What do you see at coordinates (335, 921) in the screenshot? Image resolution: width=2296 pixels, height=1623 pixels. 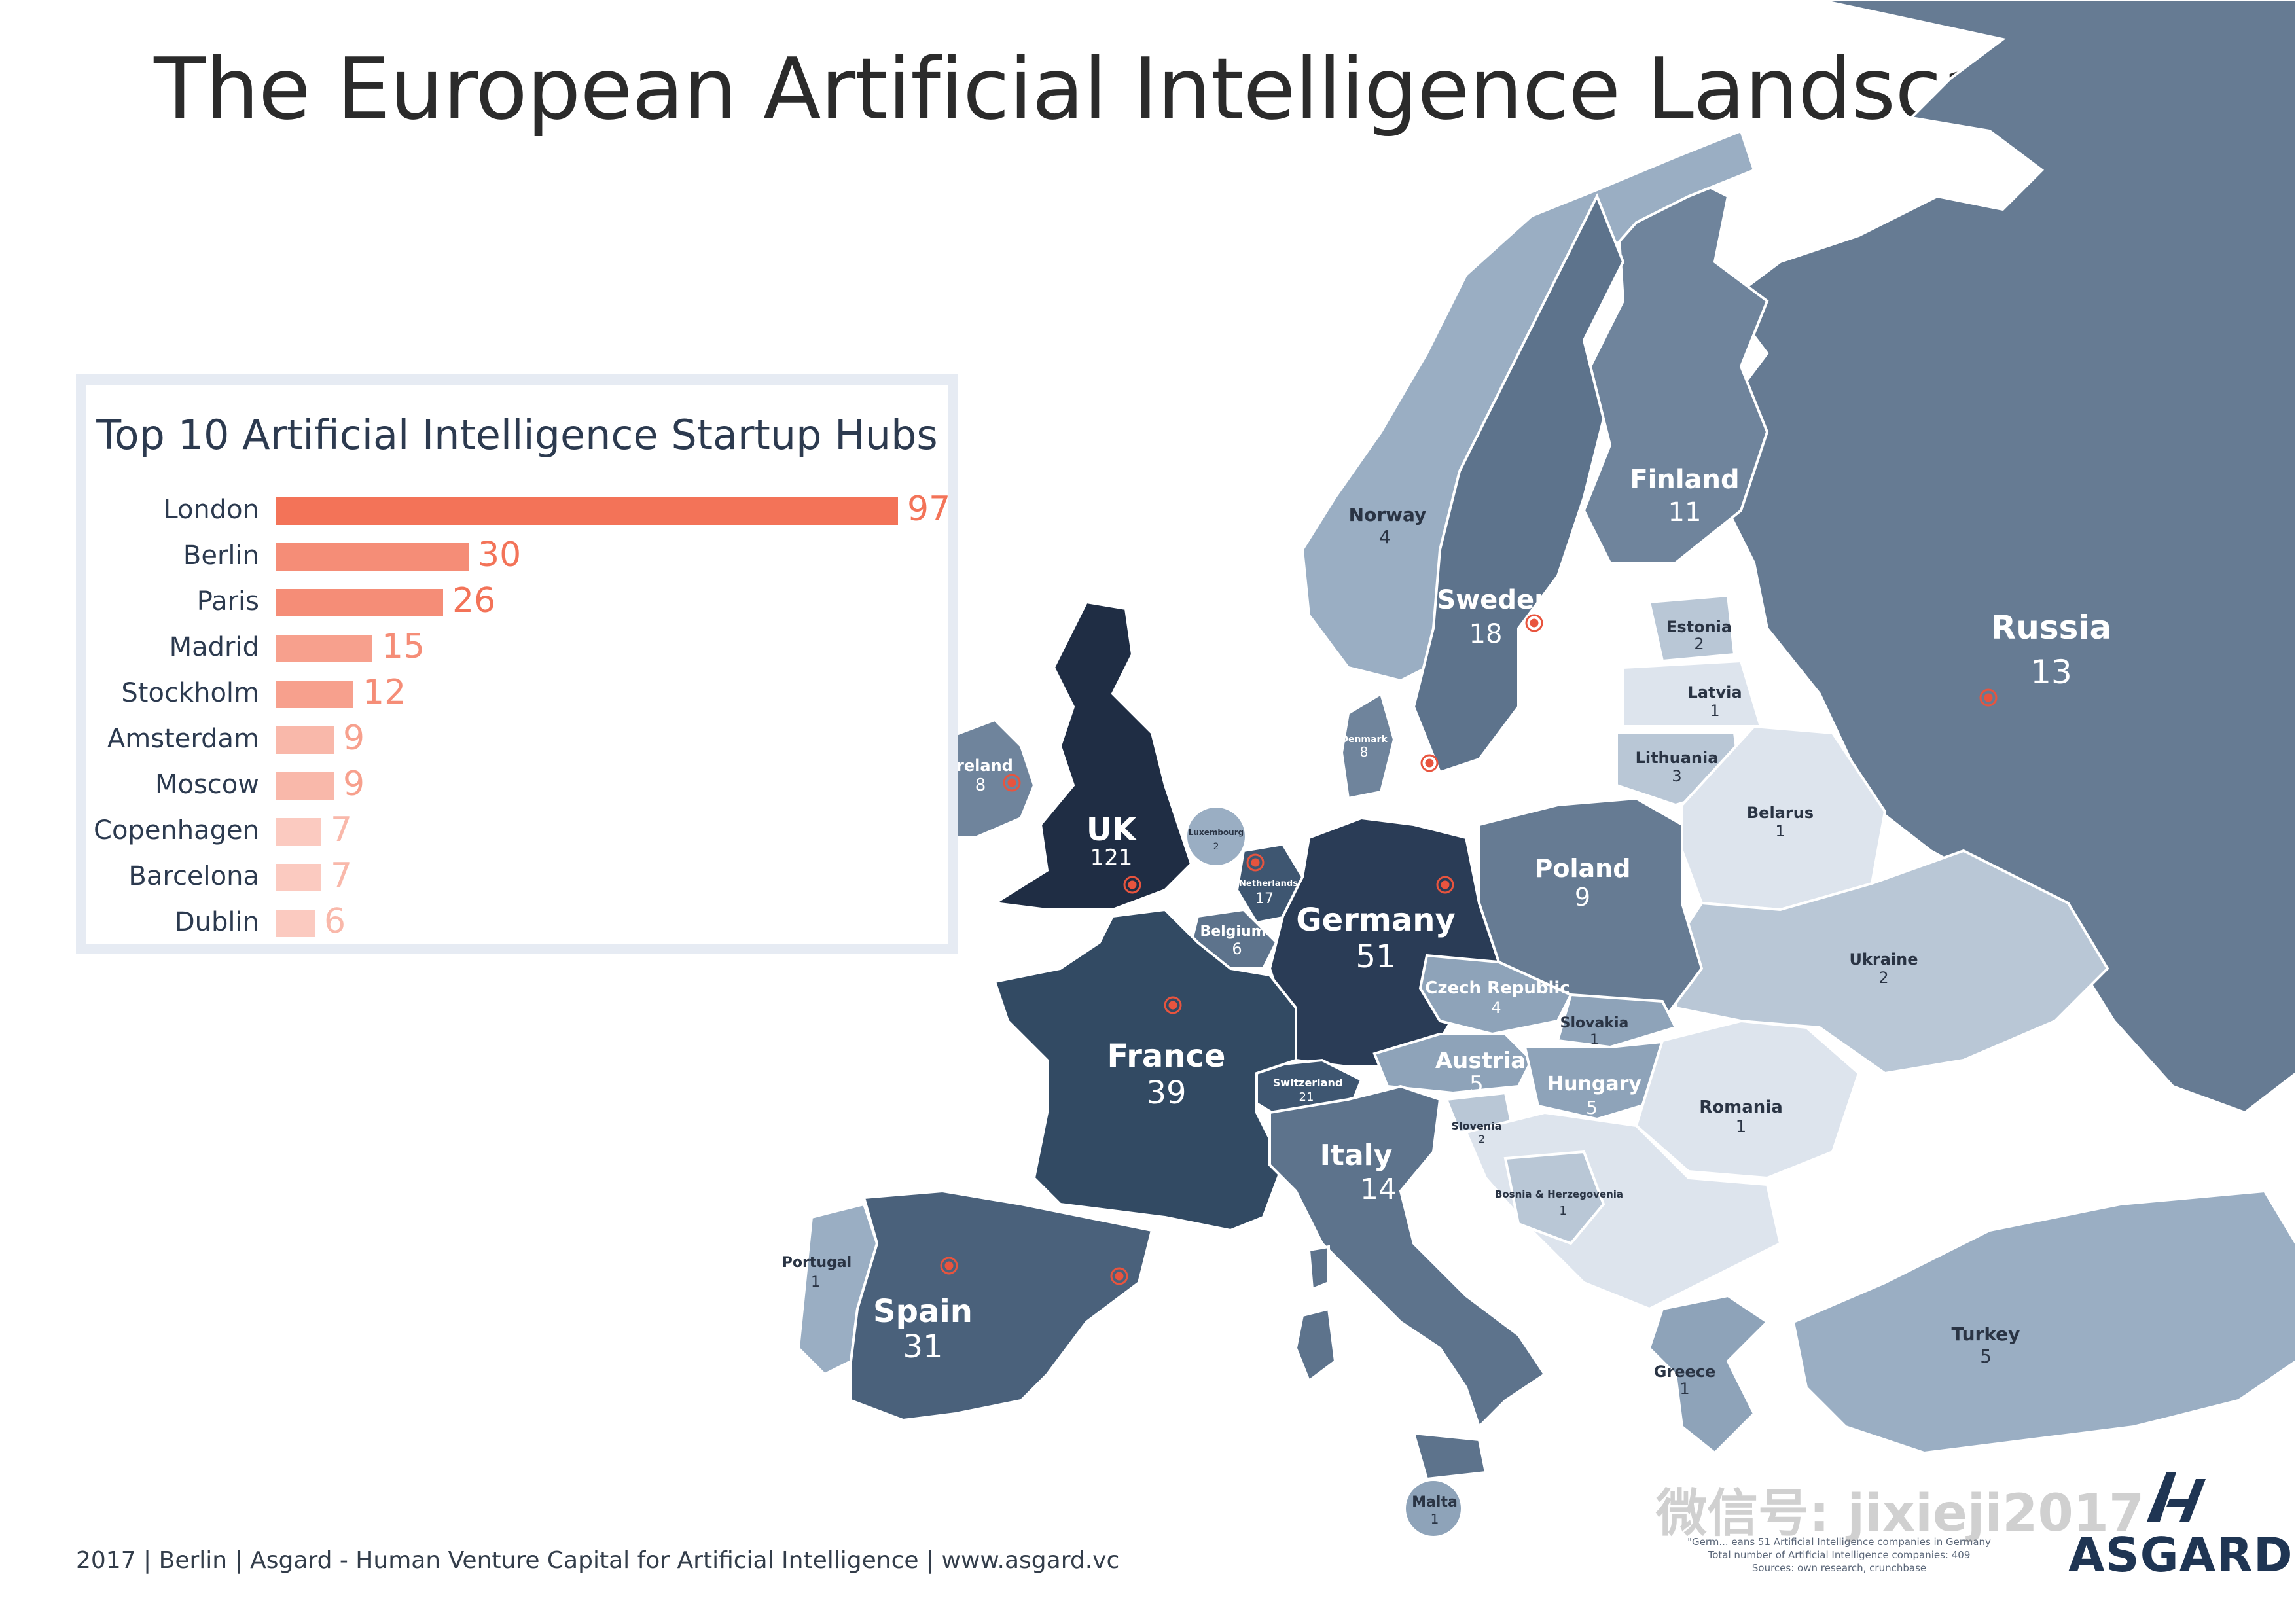 I see `hub-value: 6` at bounding box center [335, 921].